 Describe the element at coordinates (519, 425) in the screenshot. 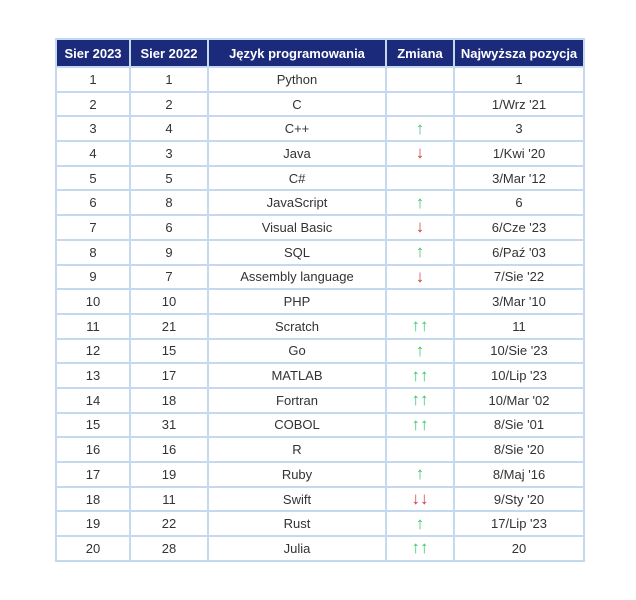

I see `table-cell: 8/Sie '01` at that location.